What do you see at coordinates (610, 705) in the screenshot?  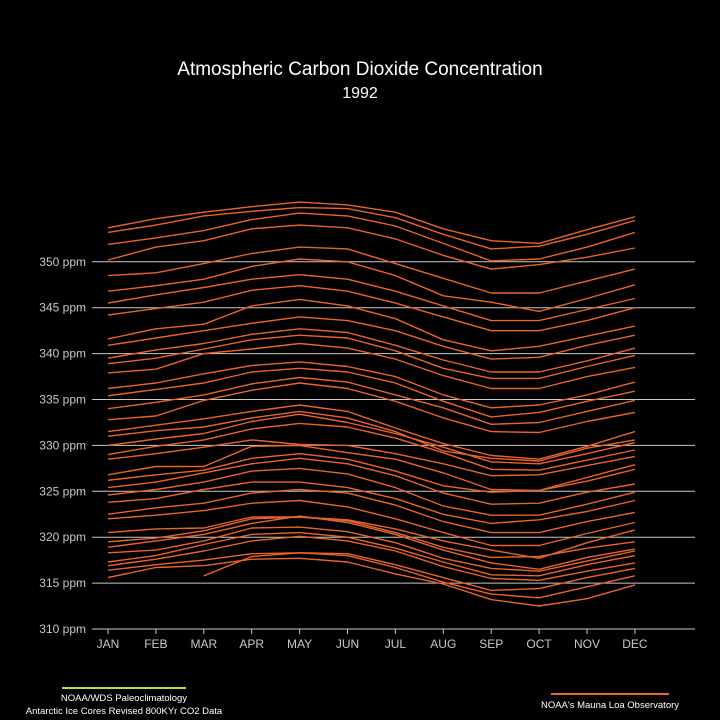 I see `legend-label-mauna-loa: NOAA's Mauna Loa Observatory` at bounding box center [610, 705].